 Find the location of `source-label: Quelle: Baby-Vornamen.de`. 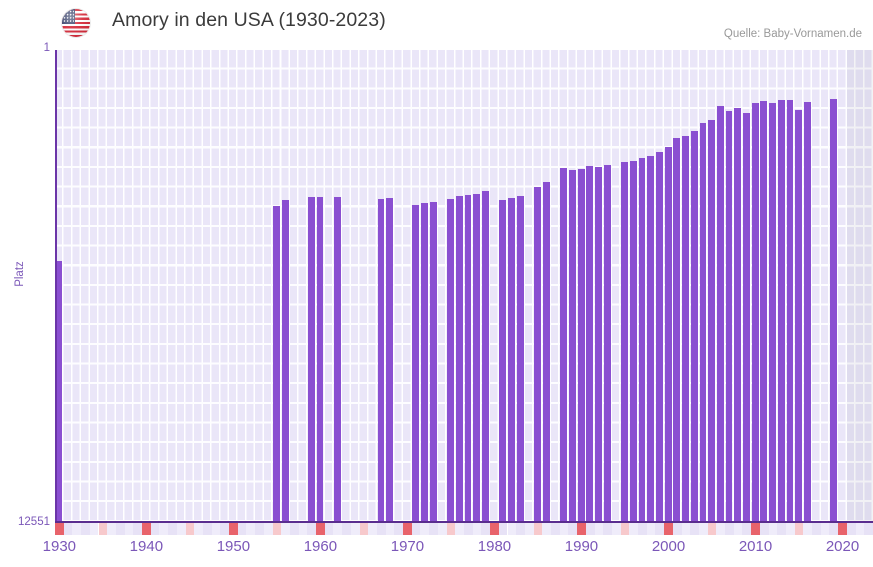

source-label: Quelle: Baby-Vornamen.de is located at coordinates (792, 34).